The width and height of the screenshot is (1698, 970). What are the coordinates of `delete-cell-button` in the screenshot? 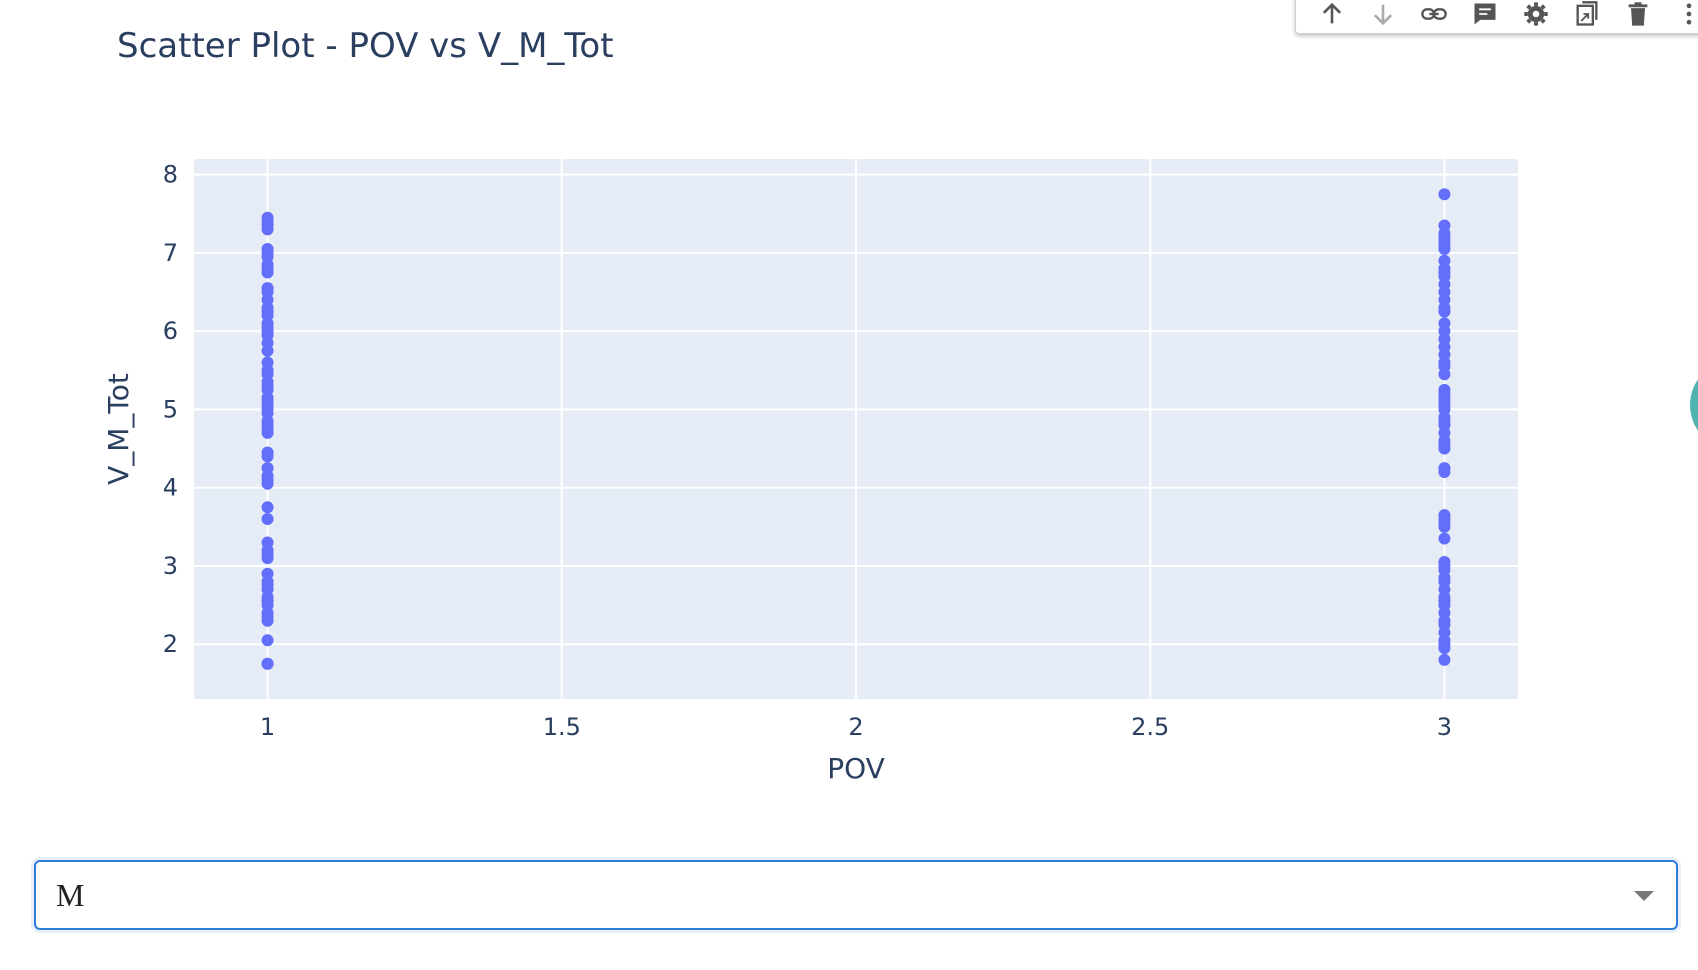 It's located at (1637, 15).